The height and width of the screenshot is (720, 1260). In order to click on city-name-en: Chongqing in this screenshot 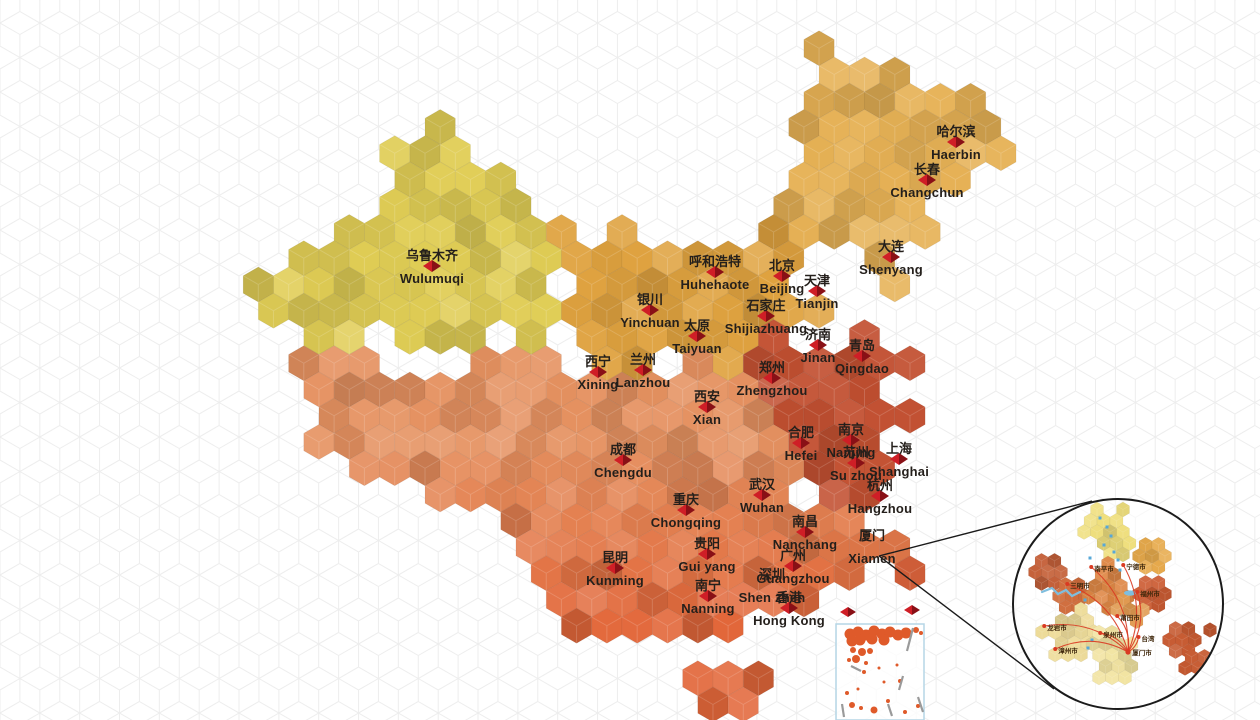, I will do `click(686, 522)`.